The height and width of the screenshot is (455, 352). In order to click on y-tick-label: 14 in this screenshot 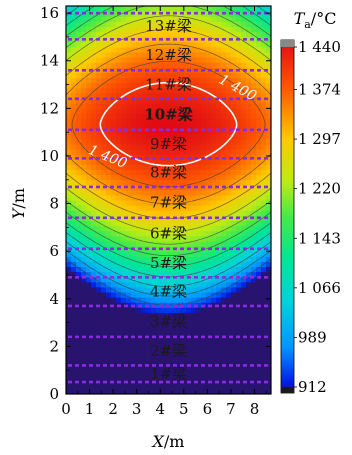, I will do `click(49, 61)`.